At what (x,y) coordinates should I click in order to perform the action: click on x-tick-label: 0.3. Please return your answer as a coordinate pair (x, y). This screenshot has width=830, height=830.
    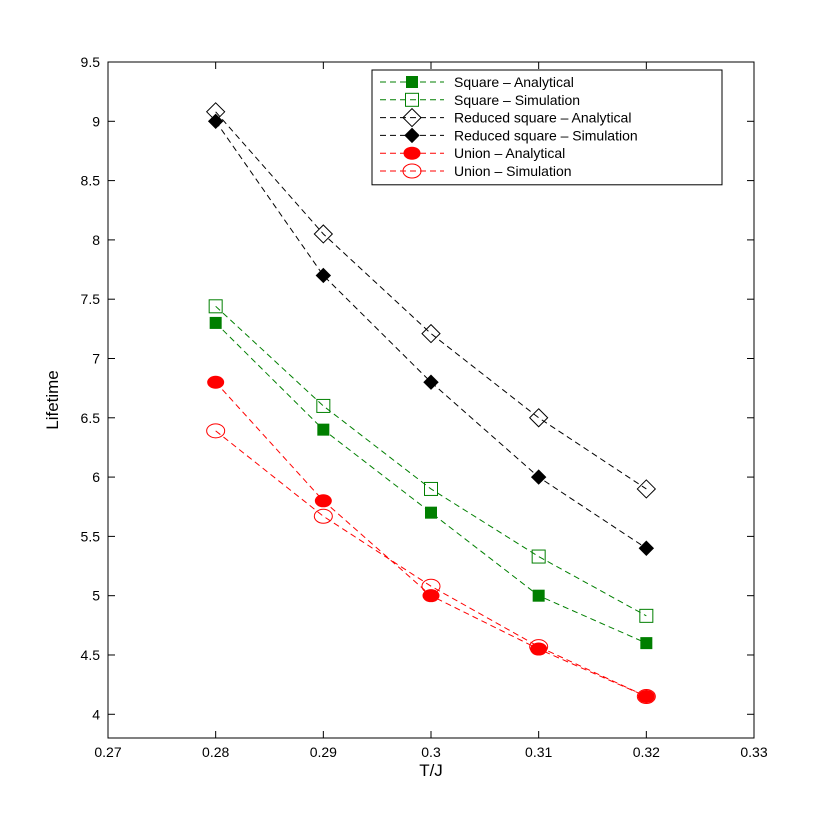
    Looking at the image, I should click on (431, 752).